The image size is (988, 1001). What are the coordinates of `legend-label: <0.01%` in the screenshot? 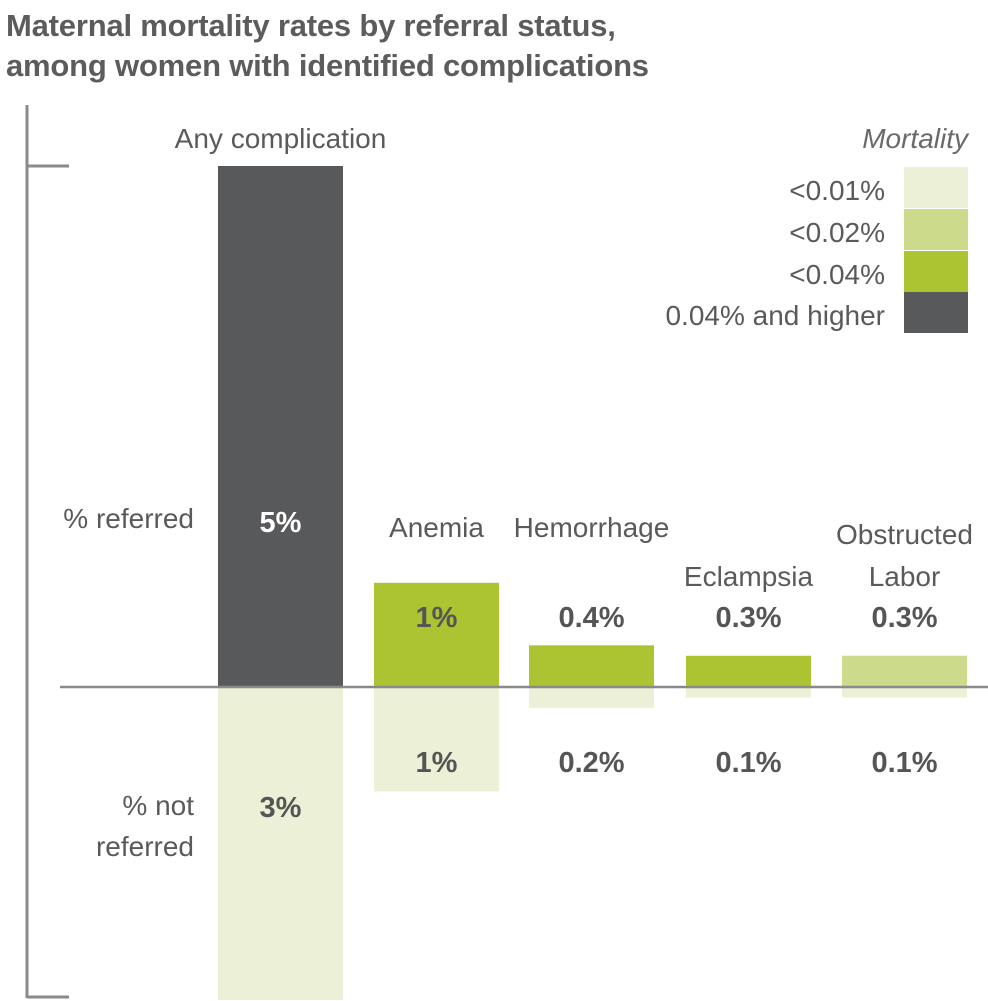 It's located at (837, 190).